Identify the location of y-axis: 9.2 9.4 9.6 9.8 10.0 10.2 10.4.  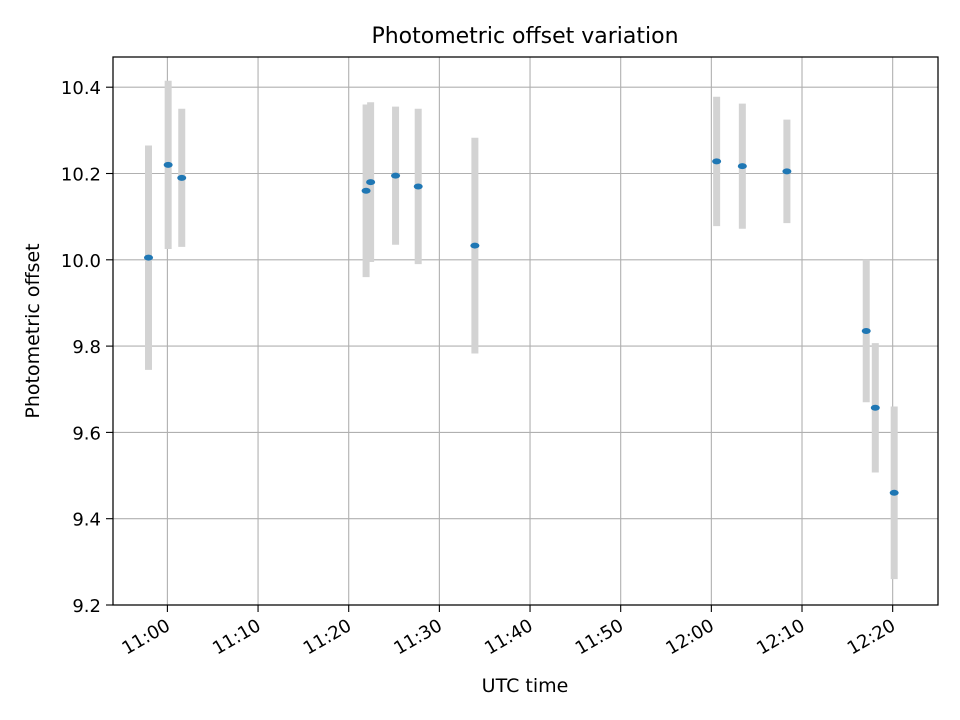
(87, 347).